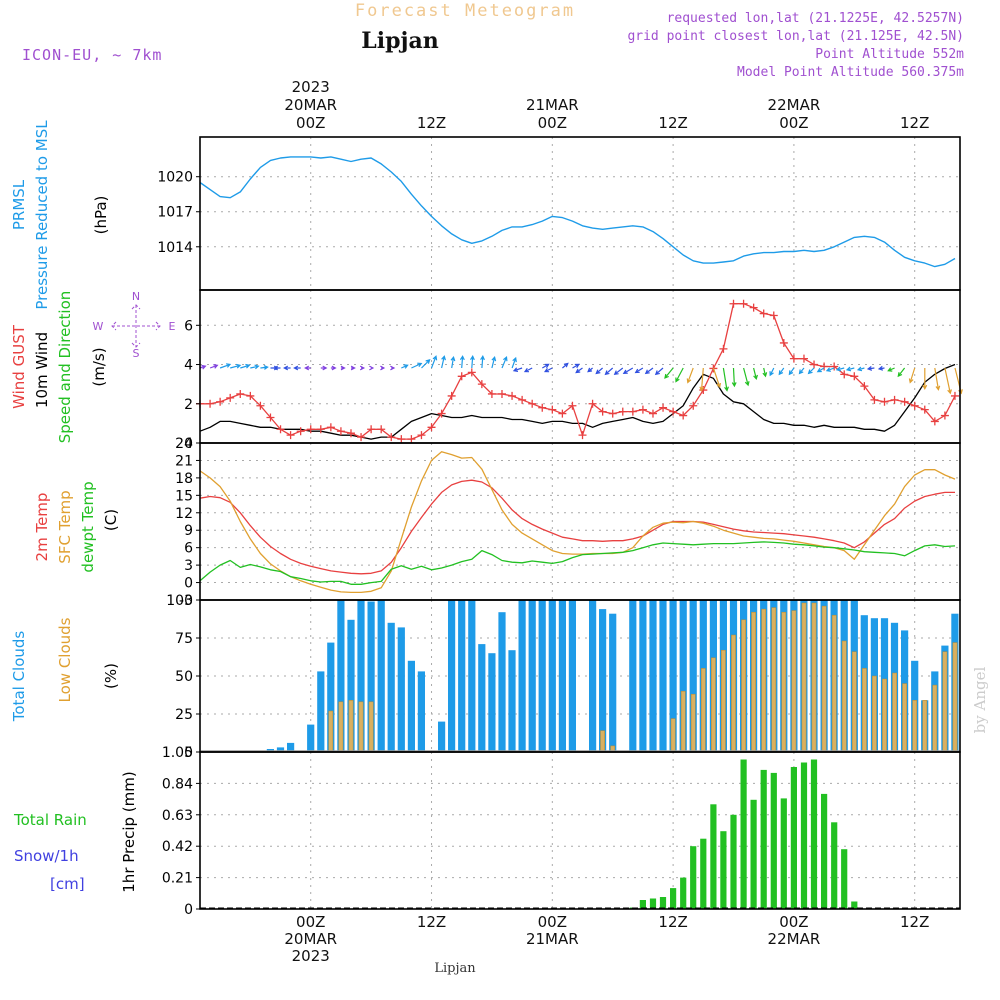  I want to click on pressure-line, so click(577, 212).